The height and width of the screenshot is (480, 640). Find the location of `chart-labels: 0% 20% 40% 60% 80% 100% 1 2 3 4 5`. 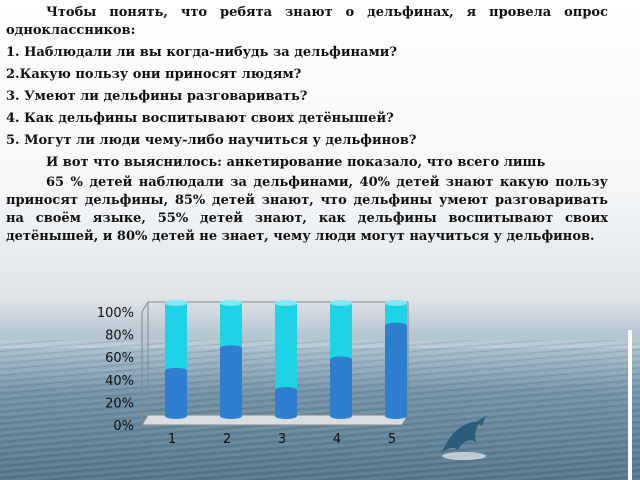

chart-labels: 0% 20% 40% 60% 80% 100% 1 2 3 4 5 is located at coordinates (246, 376).